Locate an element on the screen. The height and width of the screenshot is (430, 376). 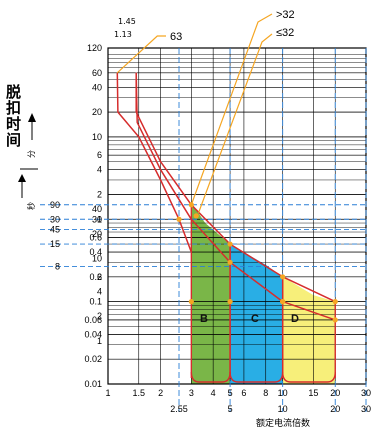
x-tick-label: 8 is located at coordinates (265, 393).